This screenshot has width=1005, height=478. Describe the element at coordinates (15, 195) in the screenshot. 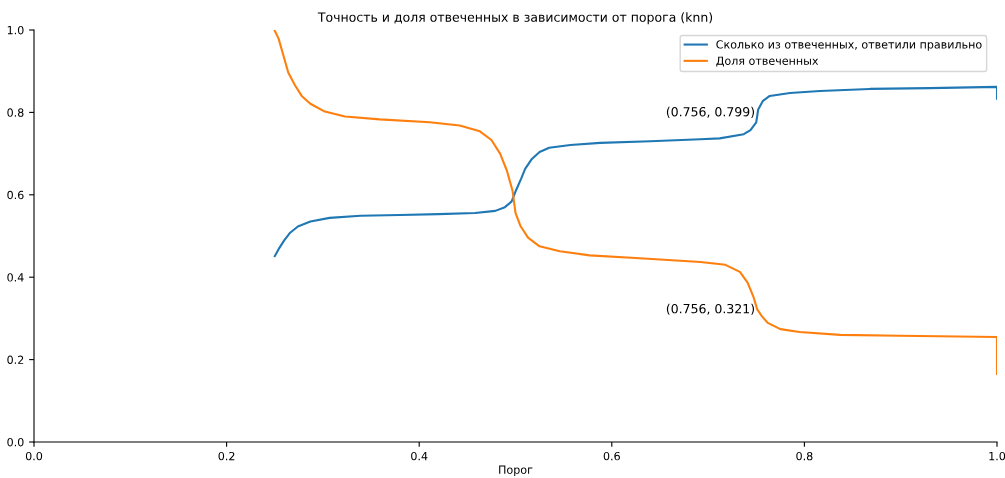

I see `y-tick-label: 0.6` at that location.